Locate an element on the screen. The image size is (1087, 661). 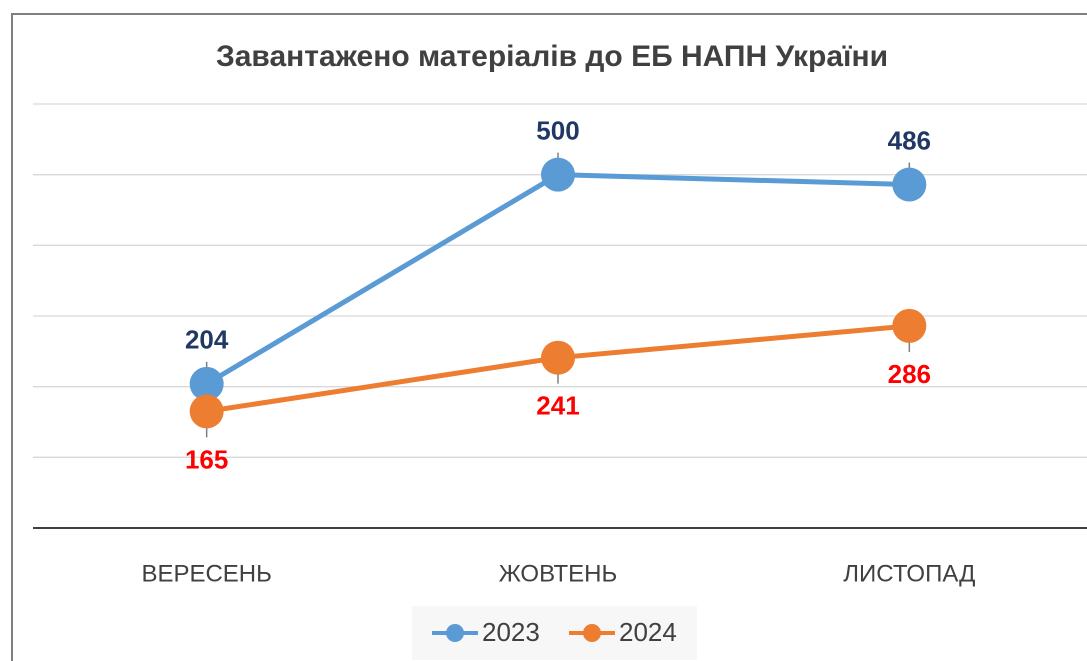
data-label: 165 is located at coordinates (206, 459).